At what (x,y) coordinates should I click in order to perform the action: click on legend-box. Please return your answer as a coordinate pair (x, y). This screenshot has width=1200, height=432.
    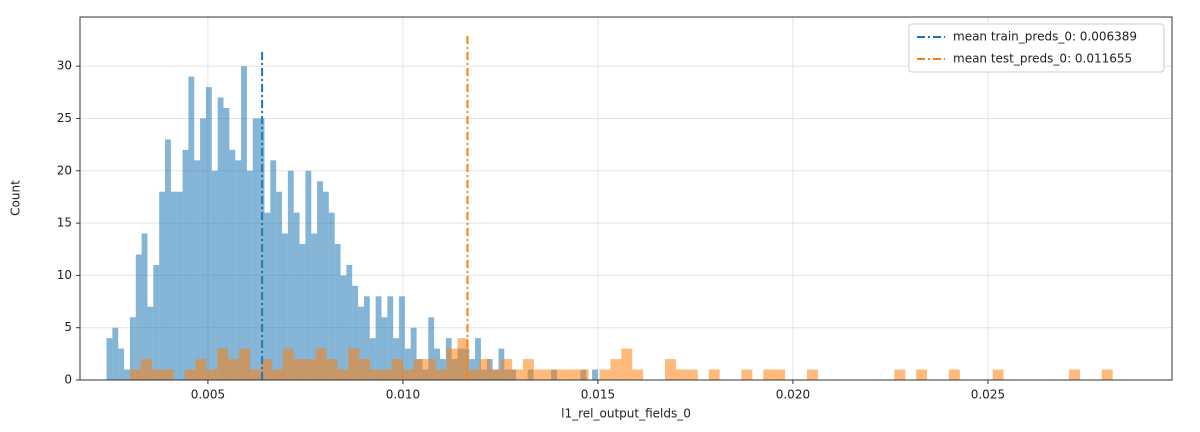
    Looking at the image, I should click on (1036, 48).